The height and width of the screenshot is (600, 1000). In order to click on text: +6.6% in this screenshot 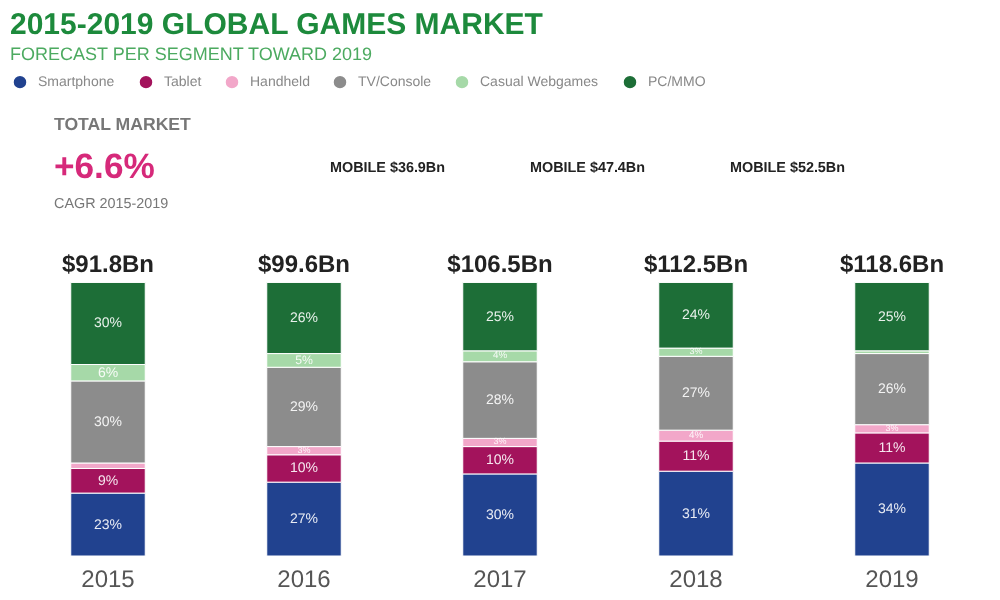, I will do `click(105, 166)`.